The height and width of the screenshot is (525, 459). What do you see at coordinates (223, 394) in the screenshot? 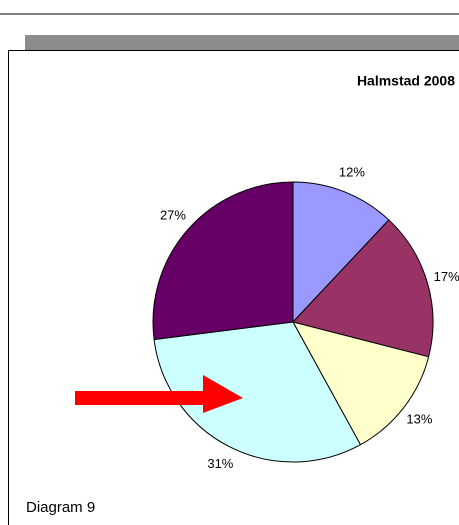
I see `arrow-head` at bounding box center [223, 394].